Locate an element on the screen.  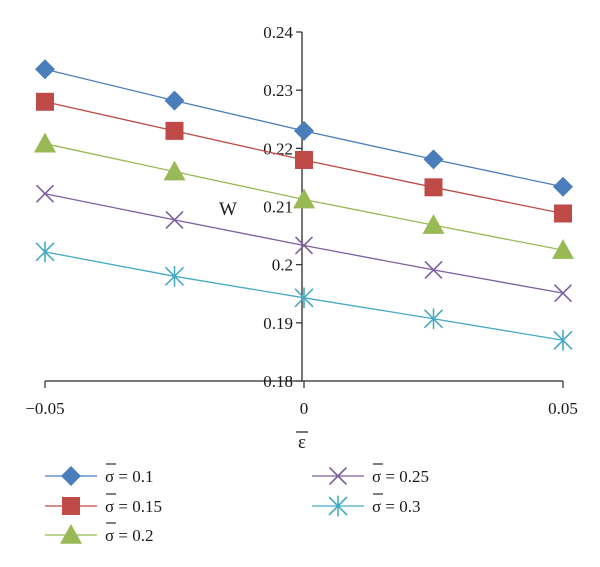
x-axis-title: ε is located at coordinates (302, 442).